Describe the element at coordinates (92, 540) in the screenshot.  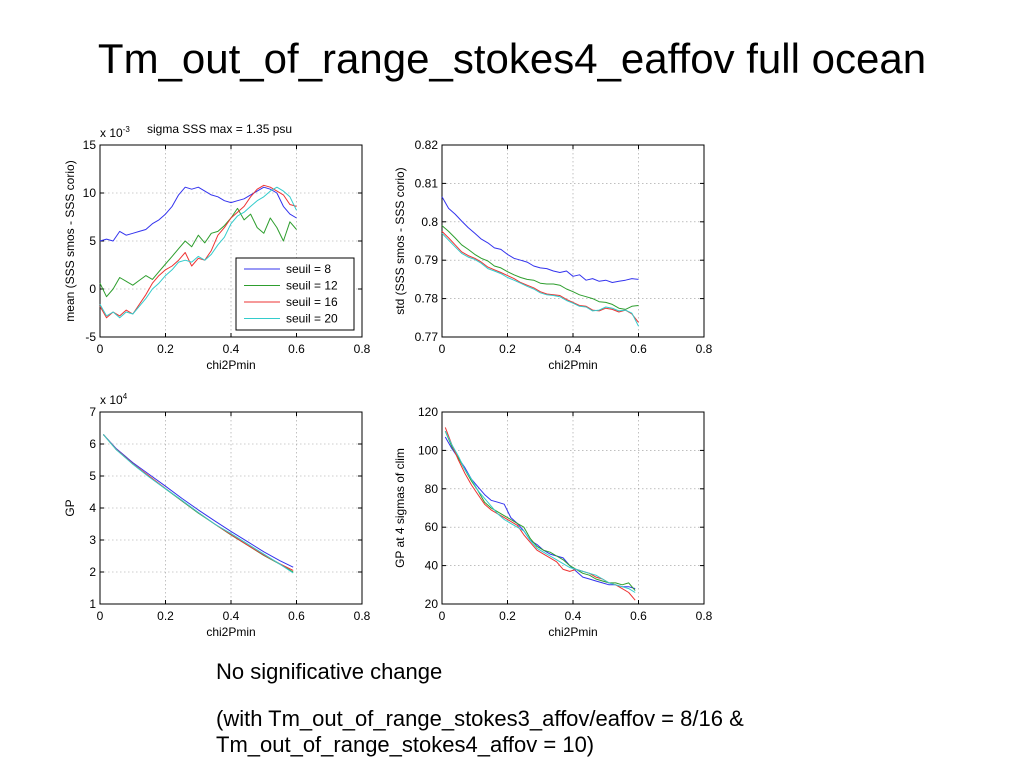
I see `y-tick-label: 3` at that location.